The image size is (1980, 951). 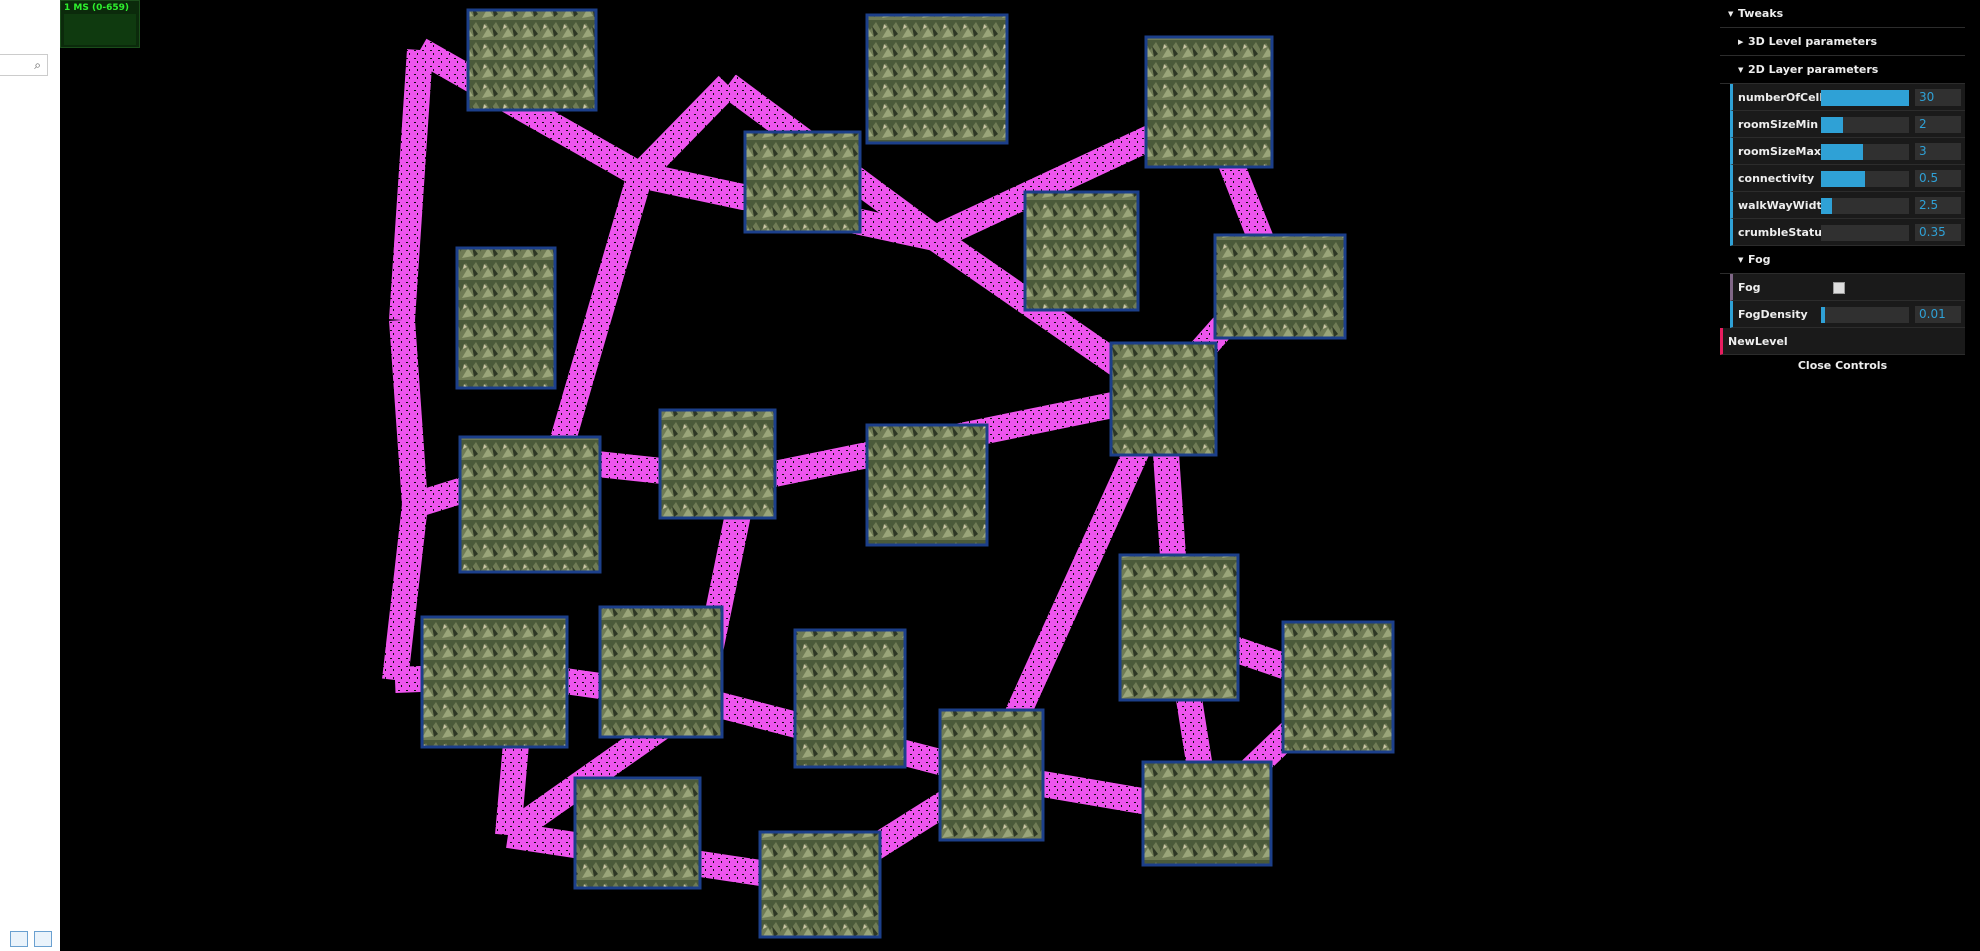 I want to click on param-label: roomSizeMin, so click(x=1778, y=124).